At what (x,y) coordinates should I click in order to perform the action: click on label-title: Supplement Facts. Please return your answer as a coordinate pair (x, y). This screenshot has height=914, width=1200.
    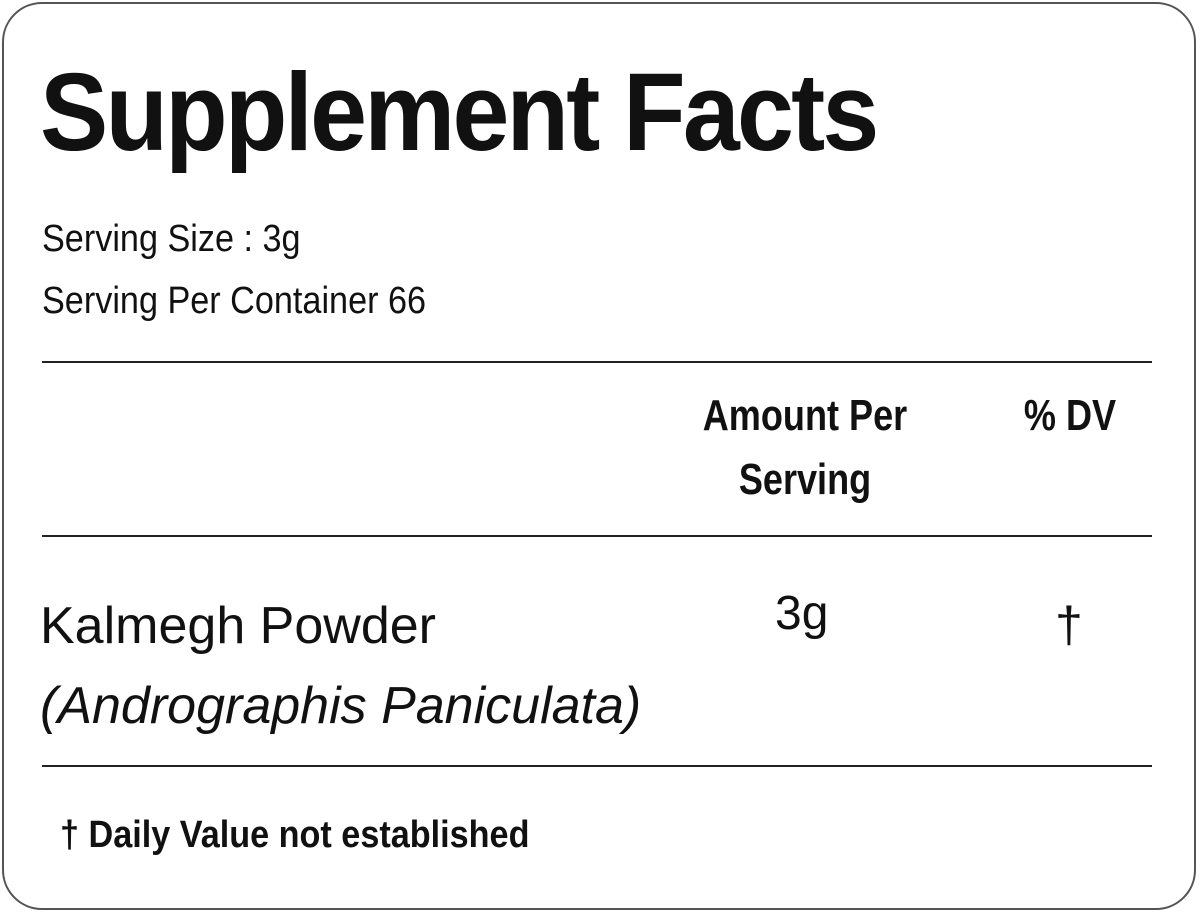
    Looking at the image, I should click on (459, 112).